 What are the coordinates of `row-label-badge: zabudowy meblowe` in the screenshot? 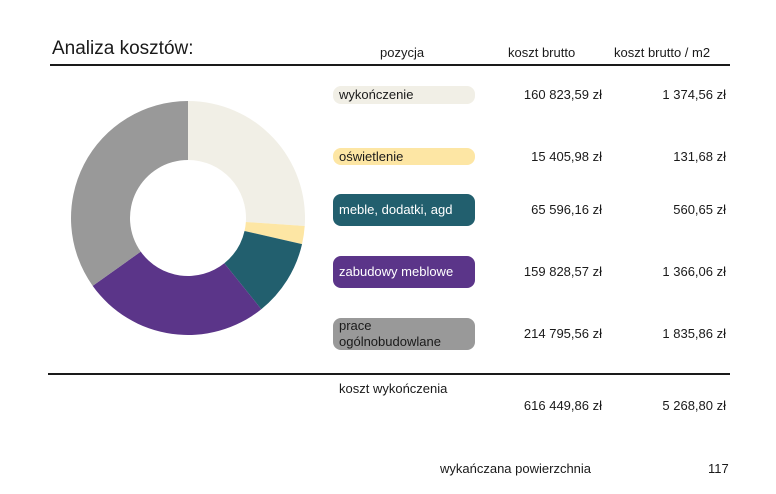 It's located at (404, 272).